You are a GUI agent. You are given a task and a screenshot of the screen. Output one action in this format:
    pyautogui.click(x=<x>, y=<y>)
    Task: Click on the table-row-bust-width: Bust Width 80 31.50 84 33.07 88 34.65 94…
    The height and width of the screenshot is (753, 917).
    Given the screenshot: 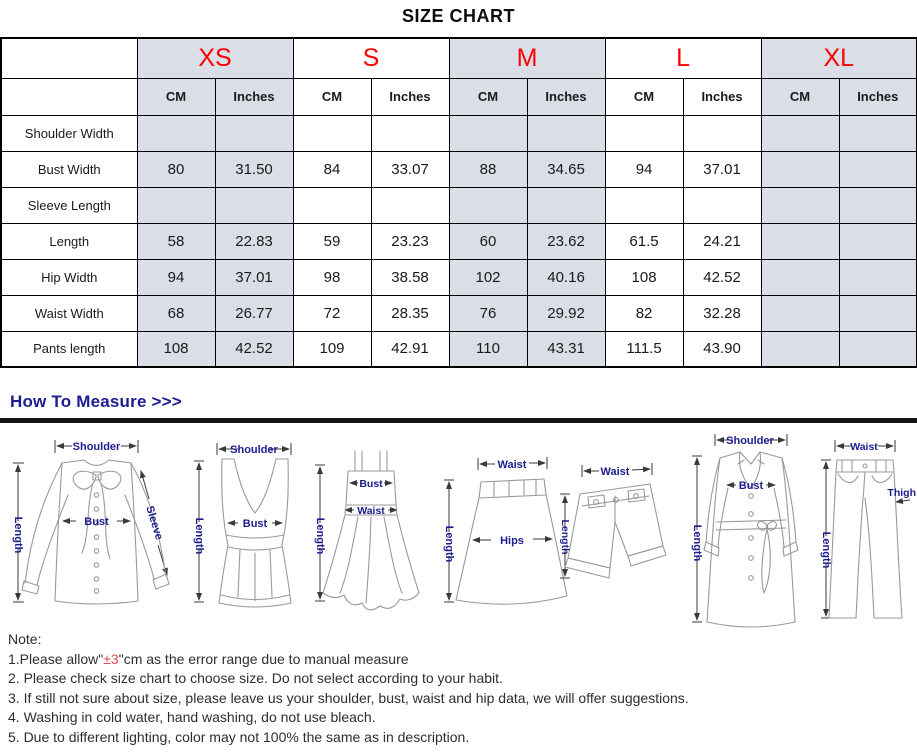 What is the action you would take?
    pyautogui.click(x=458, y=169)
    